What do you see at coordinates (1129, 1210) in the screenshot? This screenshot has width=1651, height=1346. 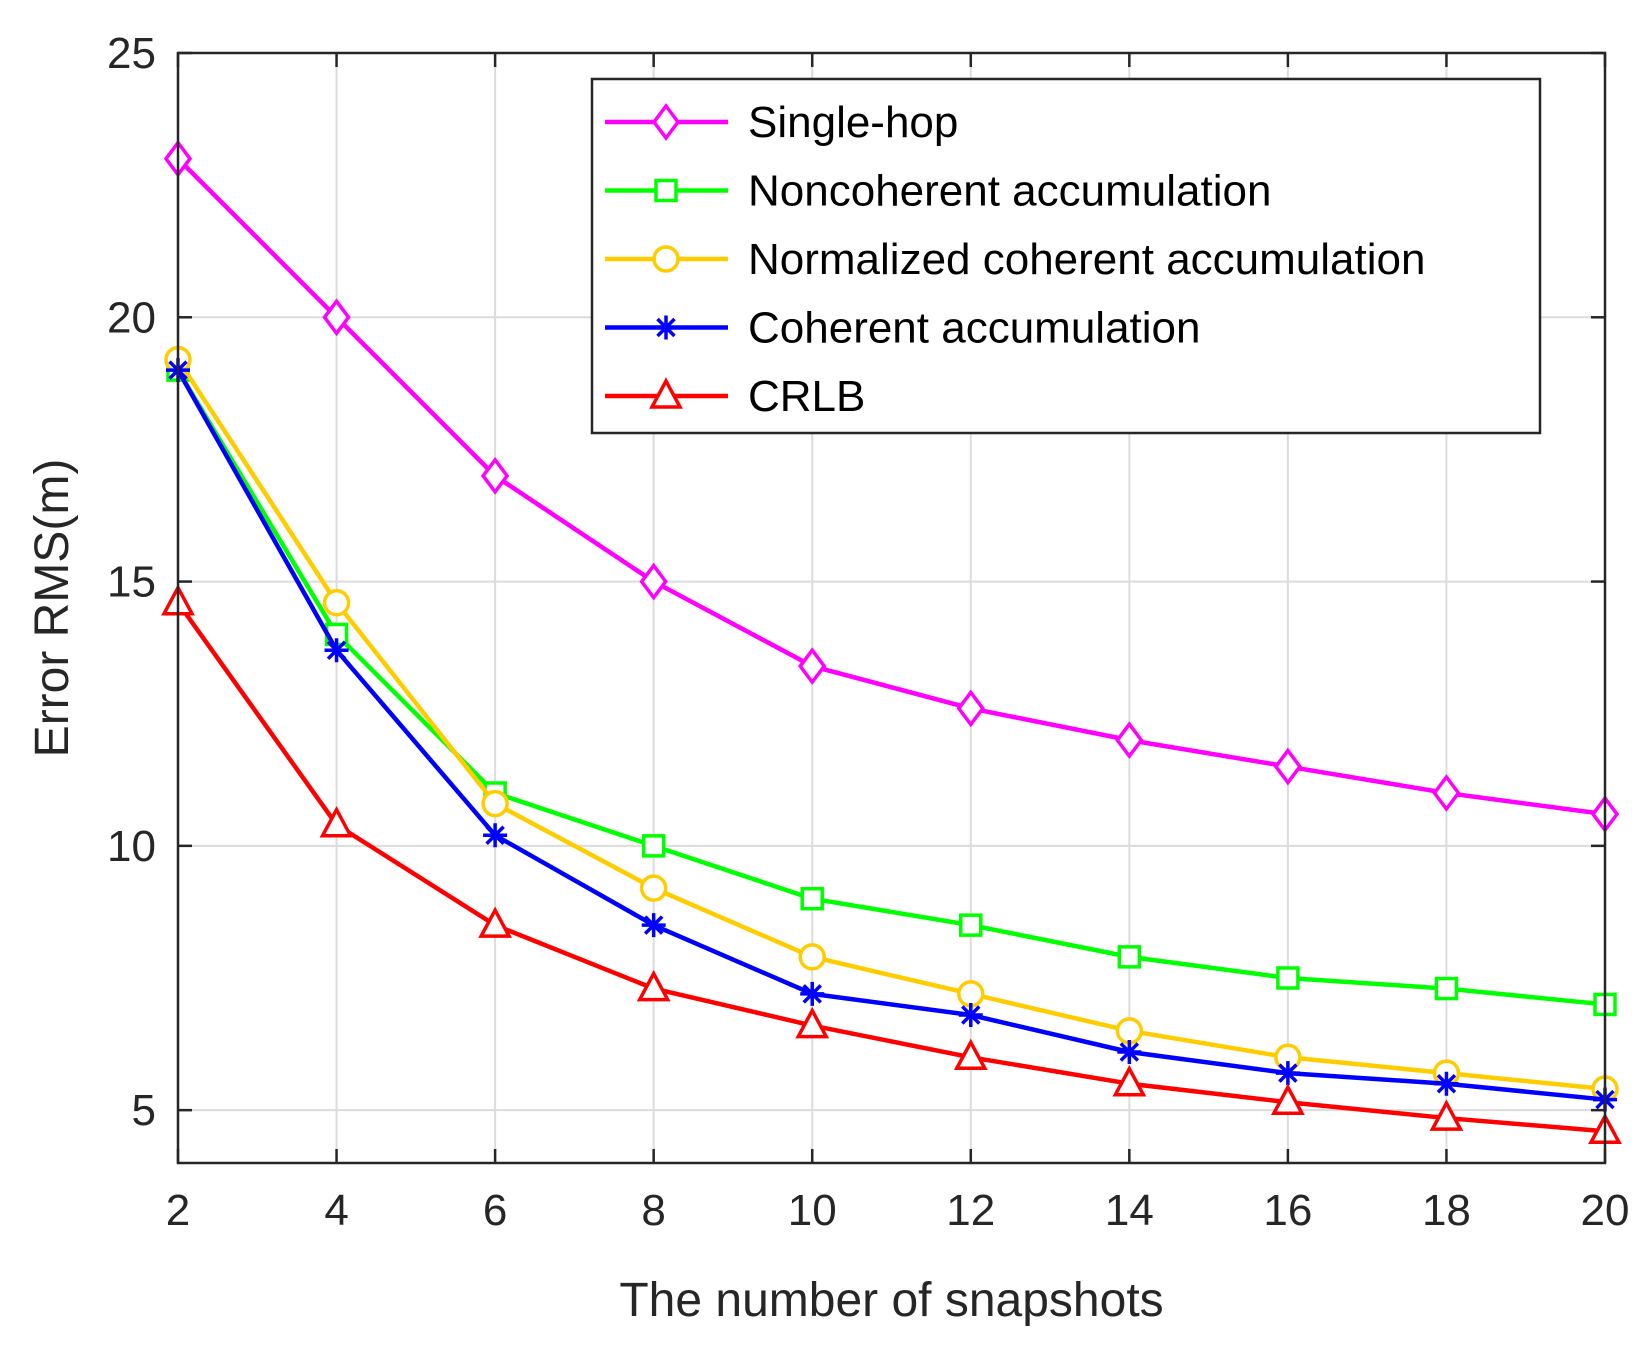 I see `x-tick-label: 14` at bounding box center [1129, 1210].